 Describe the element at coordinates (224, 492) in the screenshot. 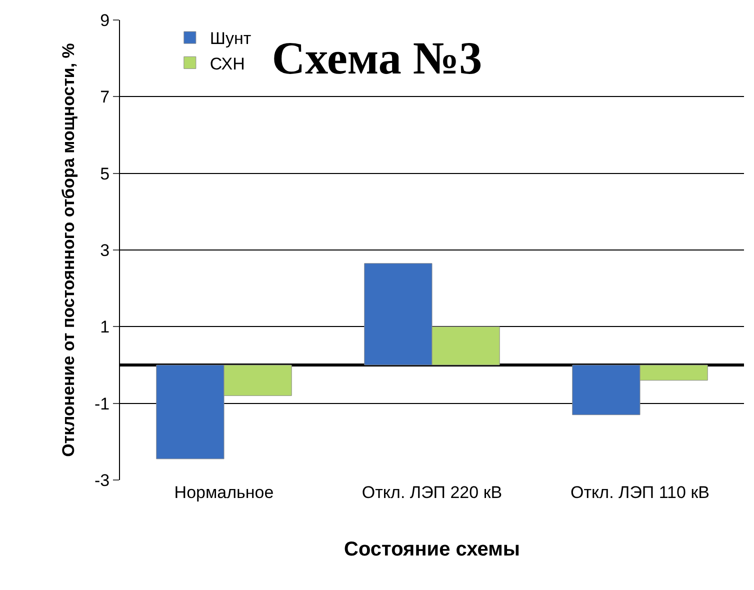

I see `x-tick-label: Нормальное` at that location.